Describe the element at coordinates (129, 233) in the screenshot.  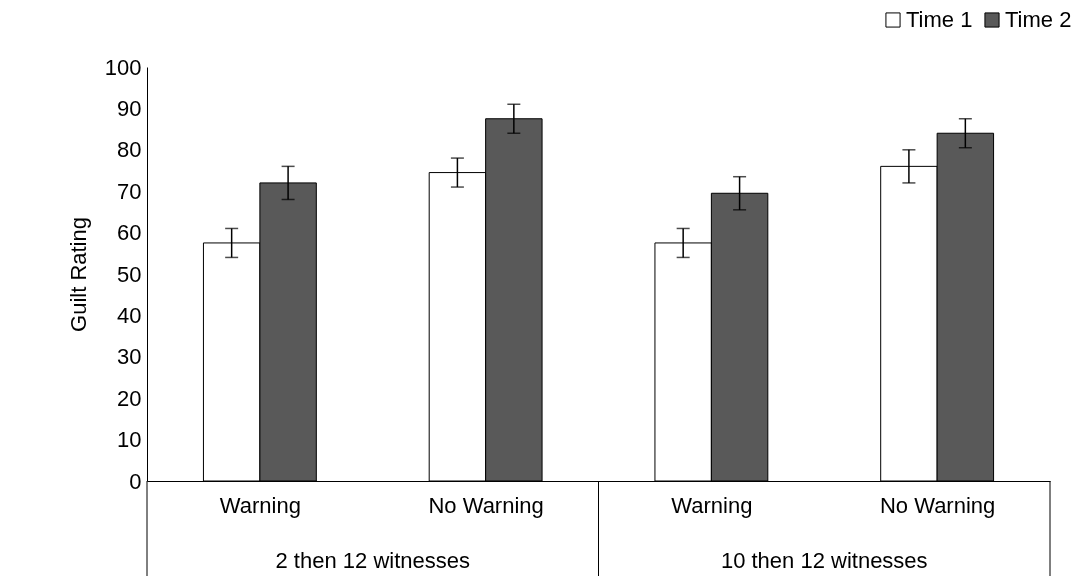
I see `y-tick-label: 60` at that location.